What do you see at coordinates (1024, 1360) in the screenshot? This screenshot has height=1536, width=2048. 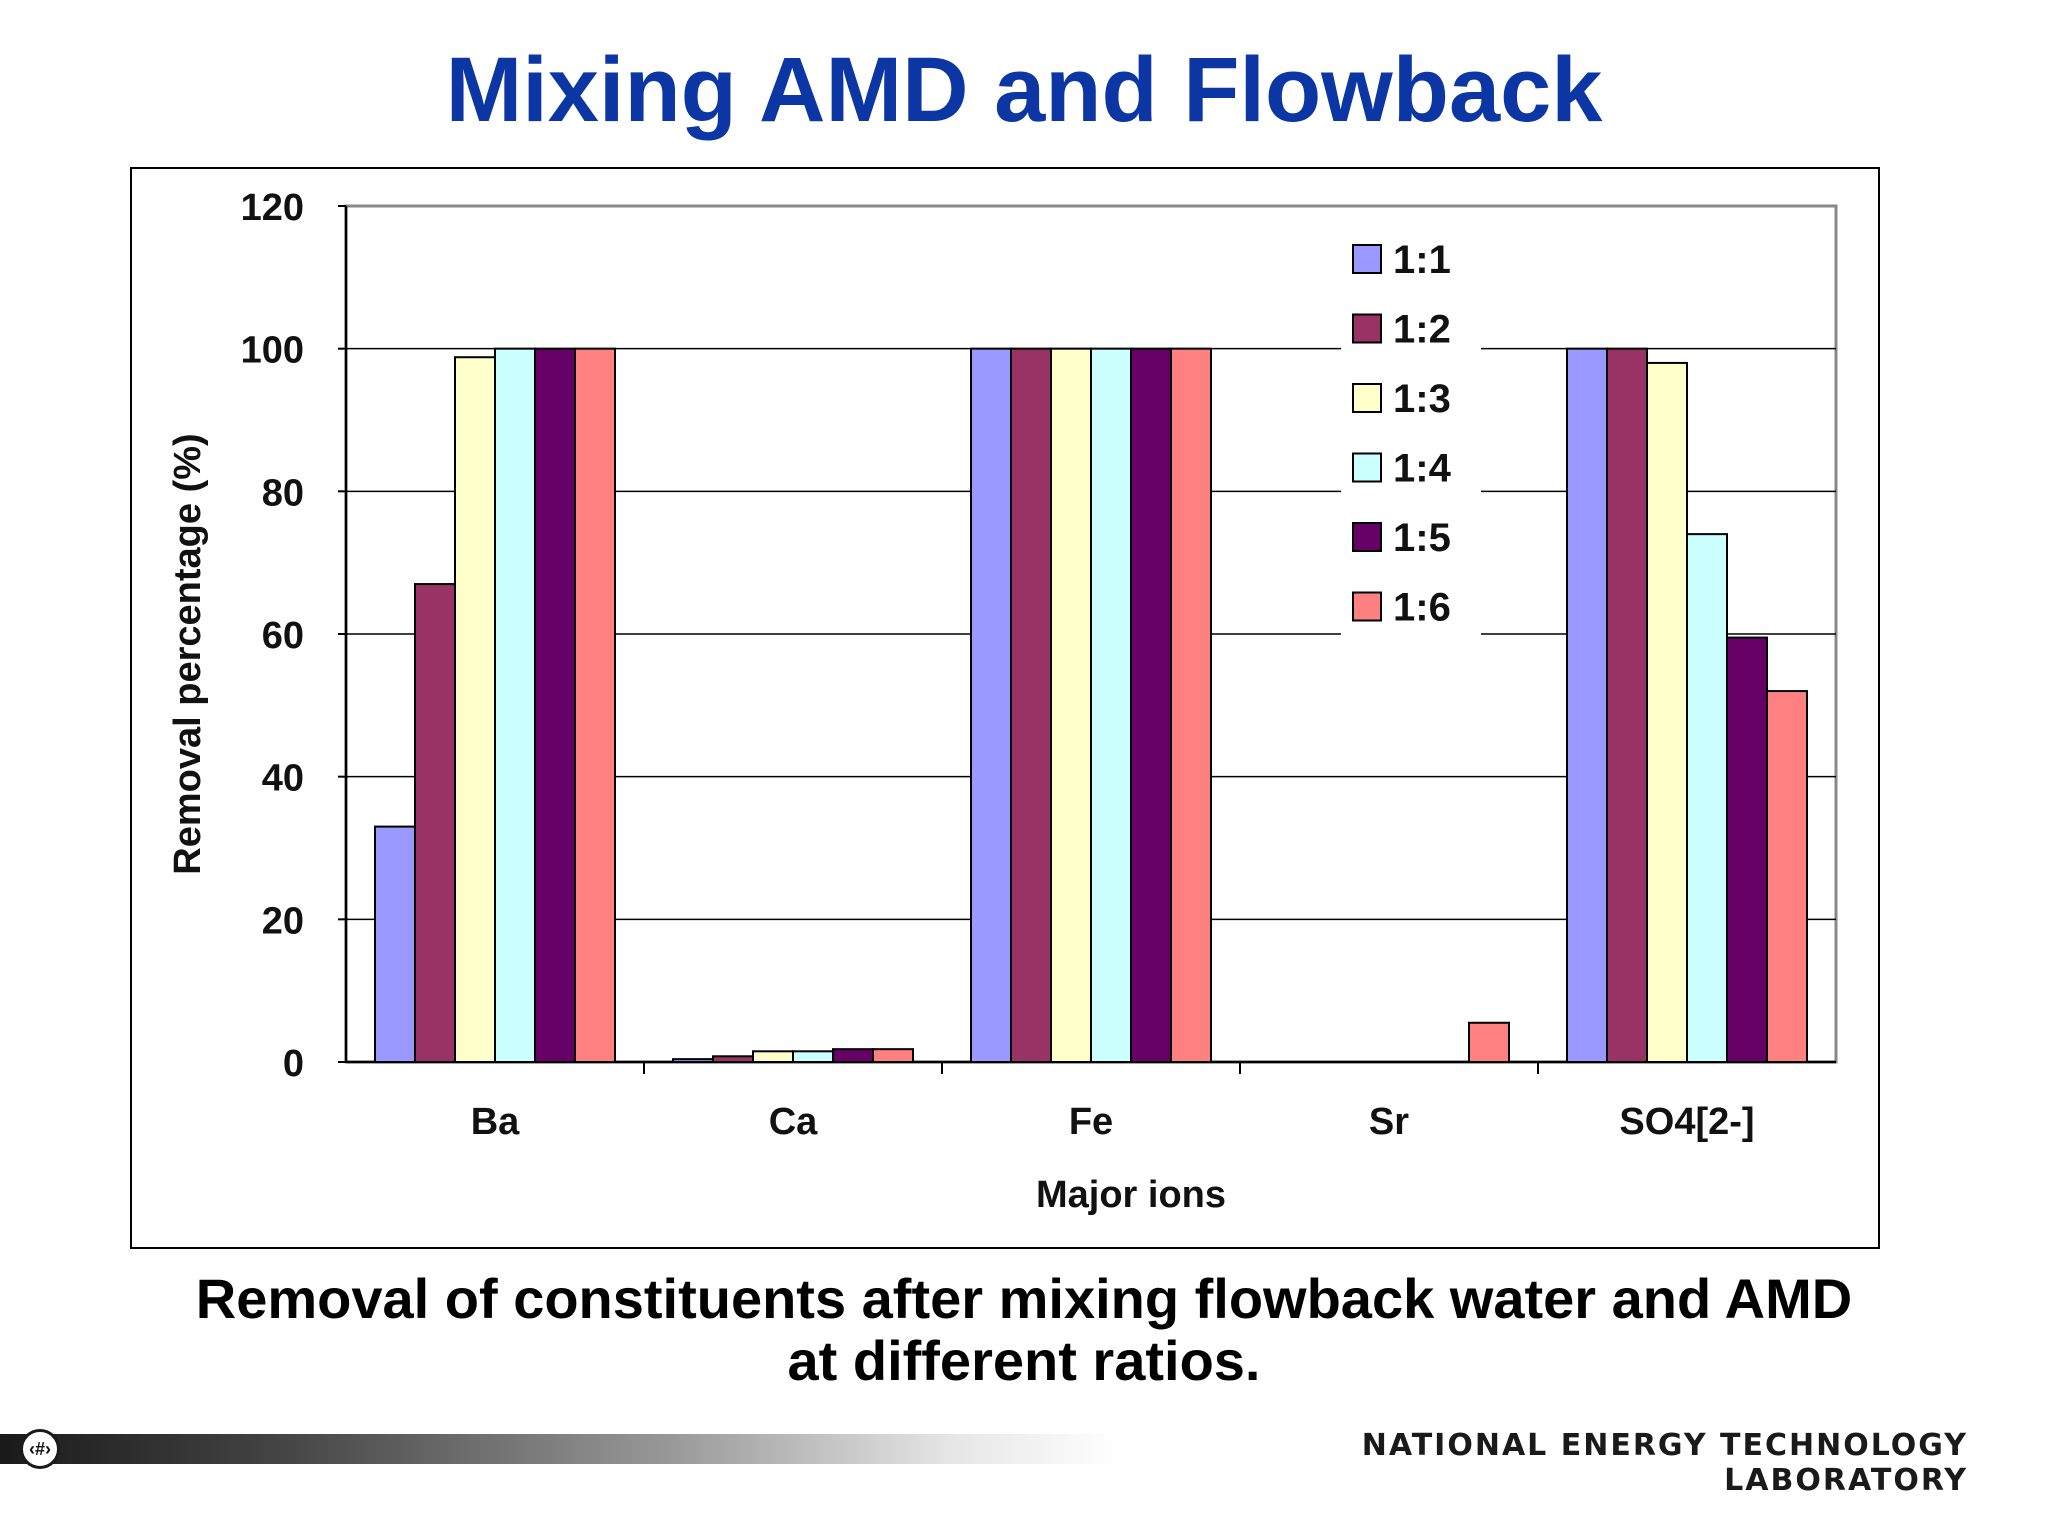 I see `caption-line-2: at different ratios.` at bounding box center [1024, 1360].